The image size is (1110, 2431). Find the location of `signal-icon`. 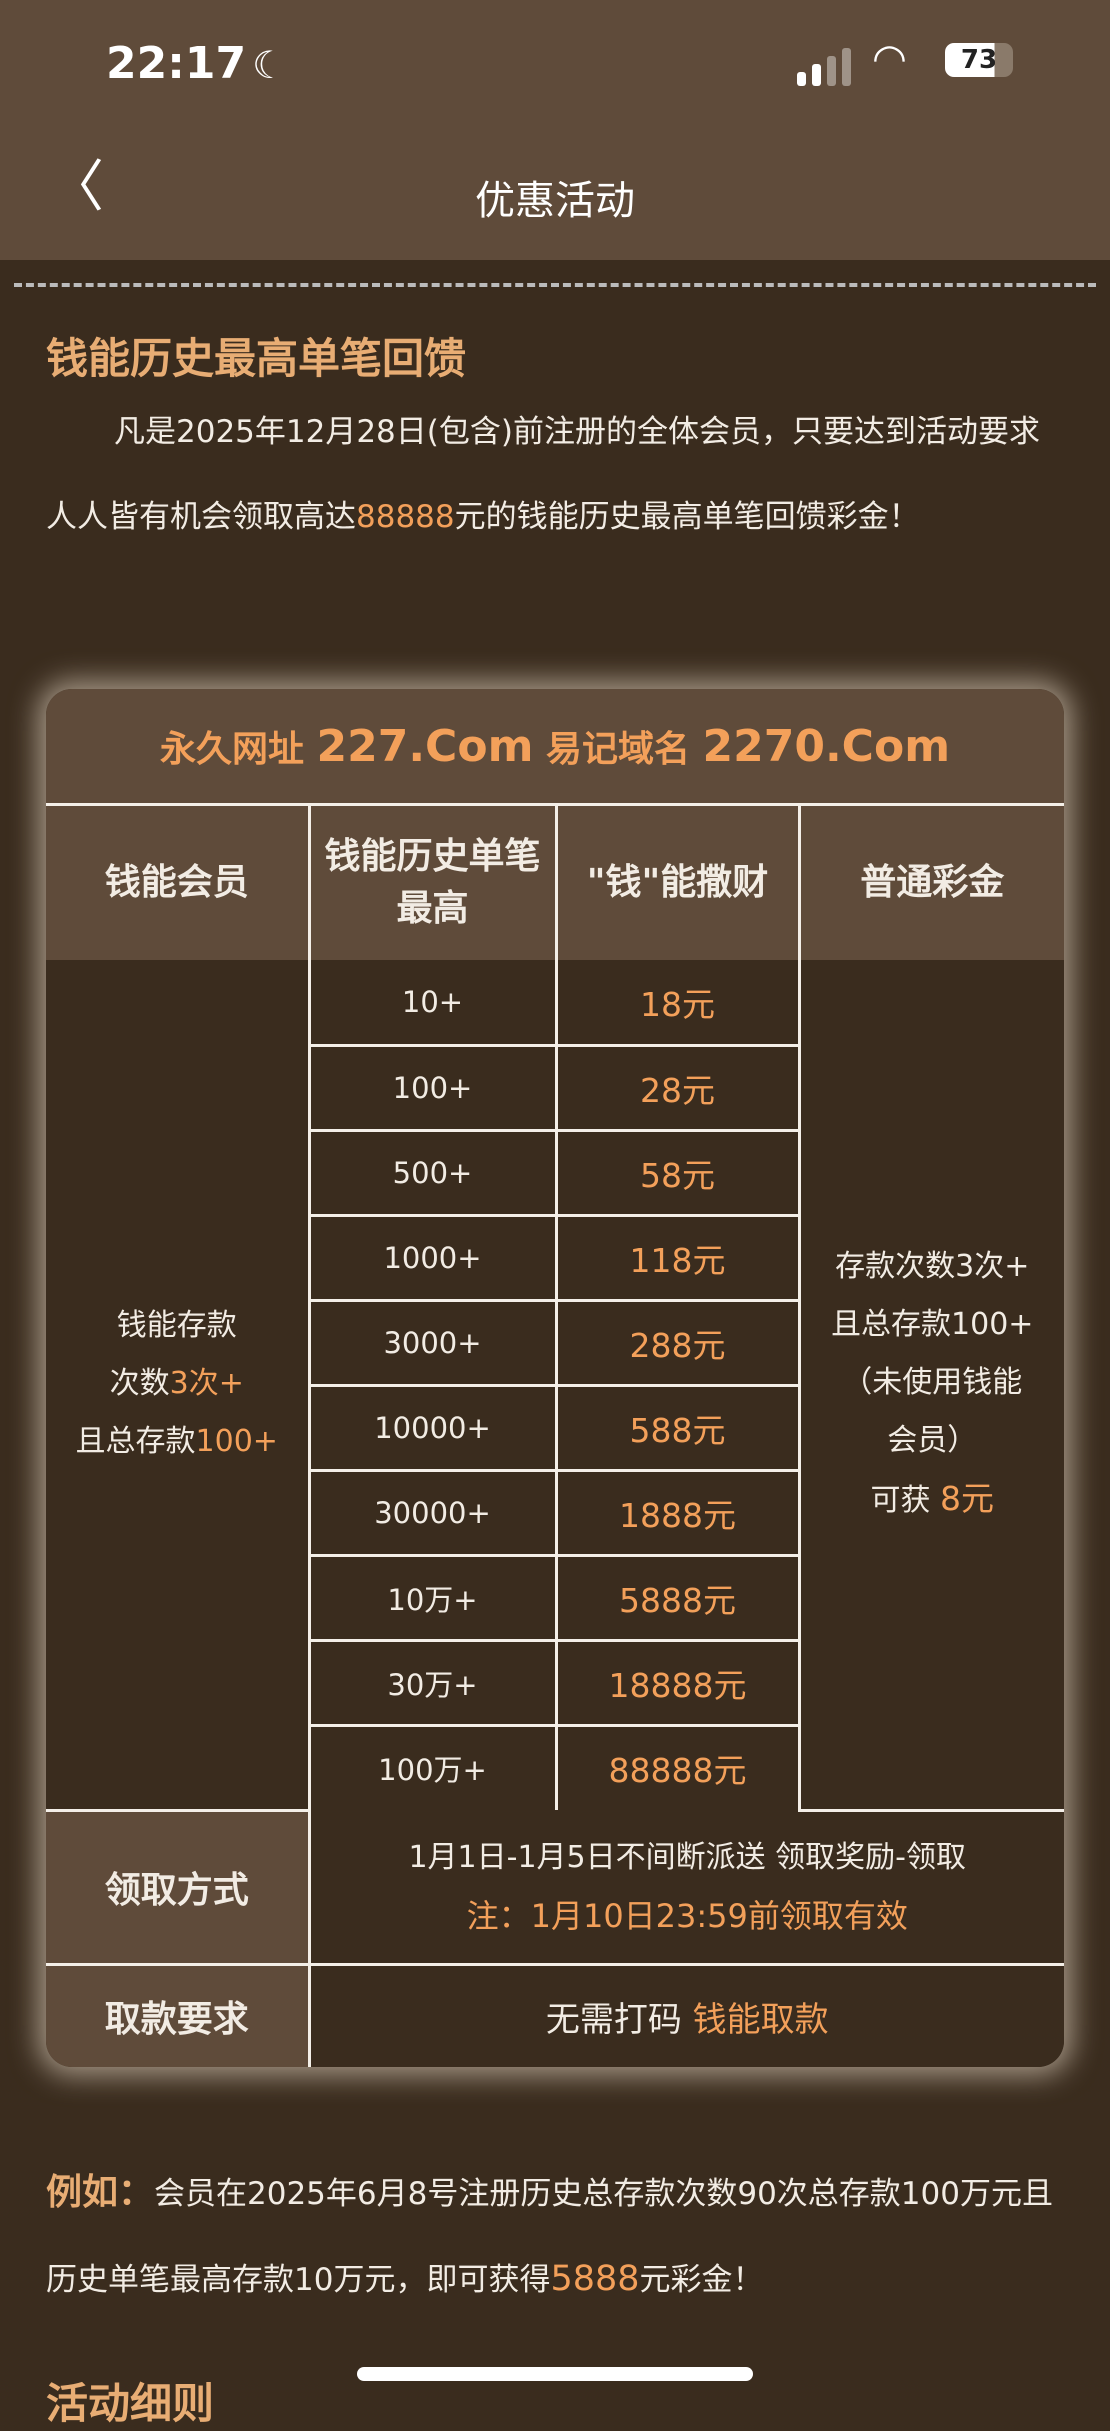

signal-icon is located at coordinates (824, 67).